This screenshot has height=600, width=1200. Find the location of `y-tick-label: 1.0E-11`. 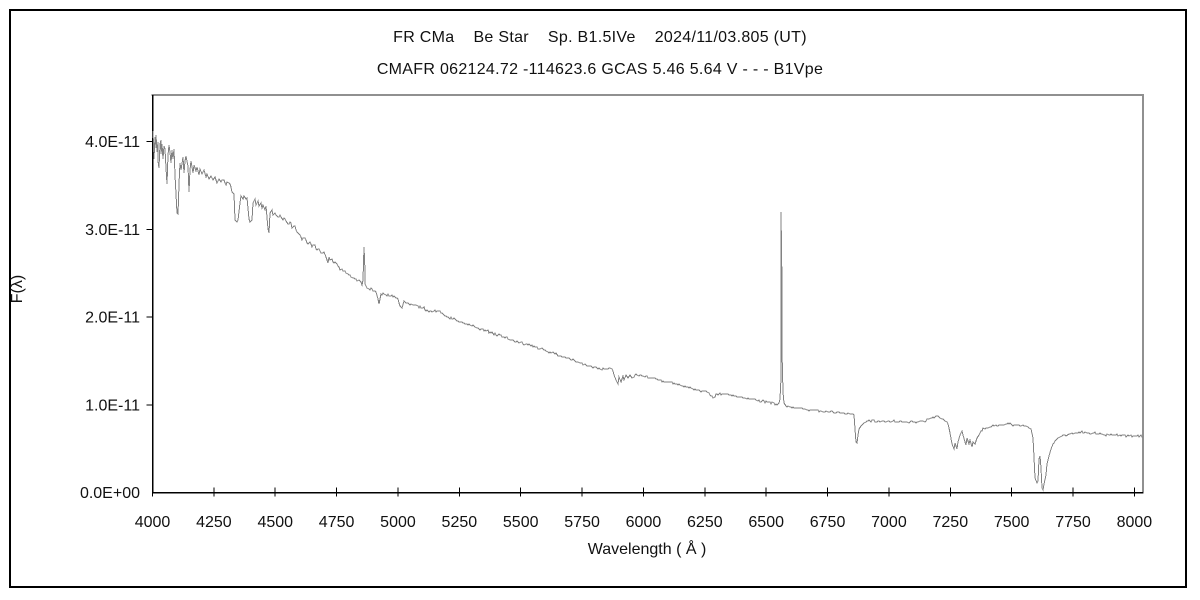

y-tick-label: 1.0E-11 is located at coordinates (112, 405).